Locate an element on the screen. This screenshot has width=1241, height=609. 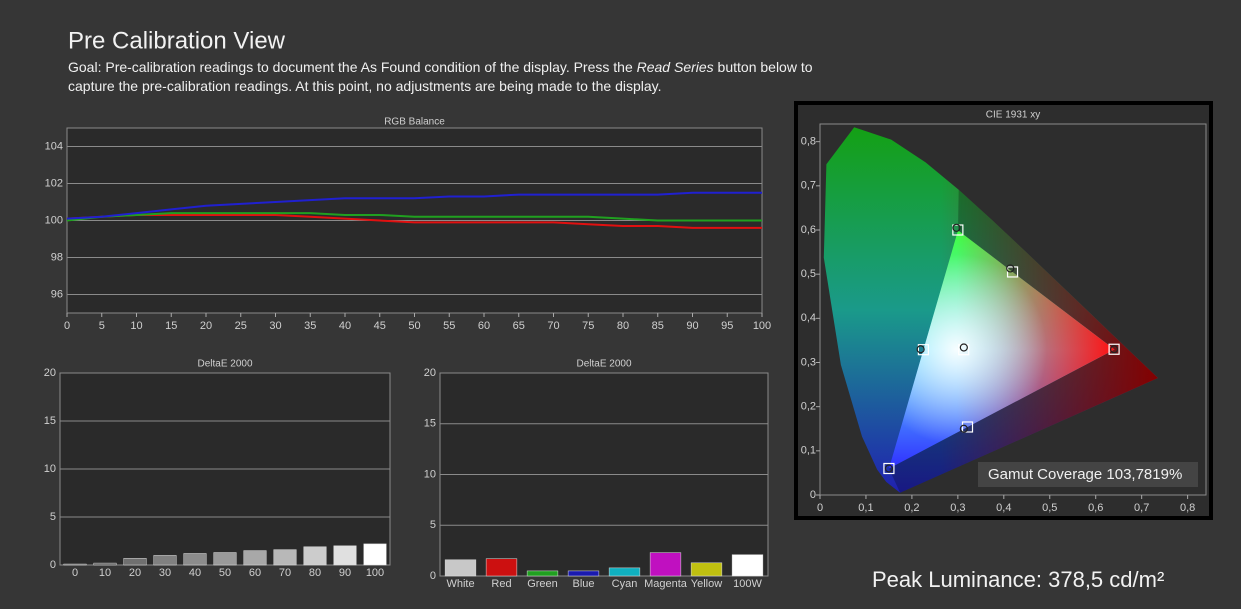
gamut-white is located at coordinates (1002, 349).